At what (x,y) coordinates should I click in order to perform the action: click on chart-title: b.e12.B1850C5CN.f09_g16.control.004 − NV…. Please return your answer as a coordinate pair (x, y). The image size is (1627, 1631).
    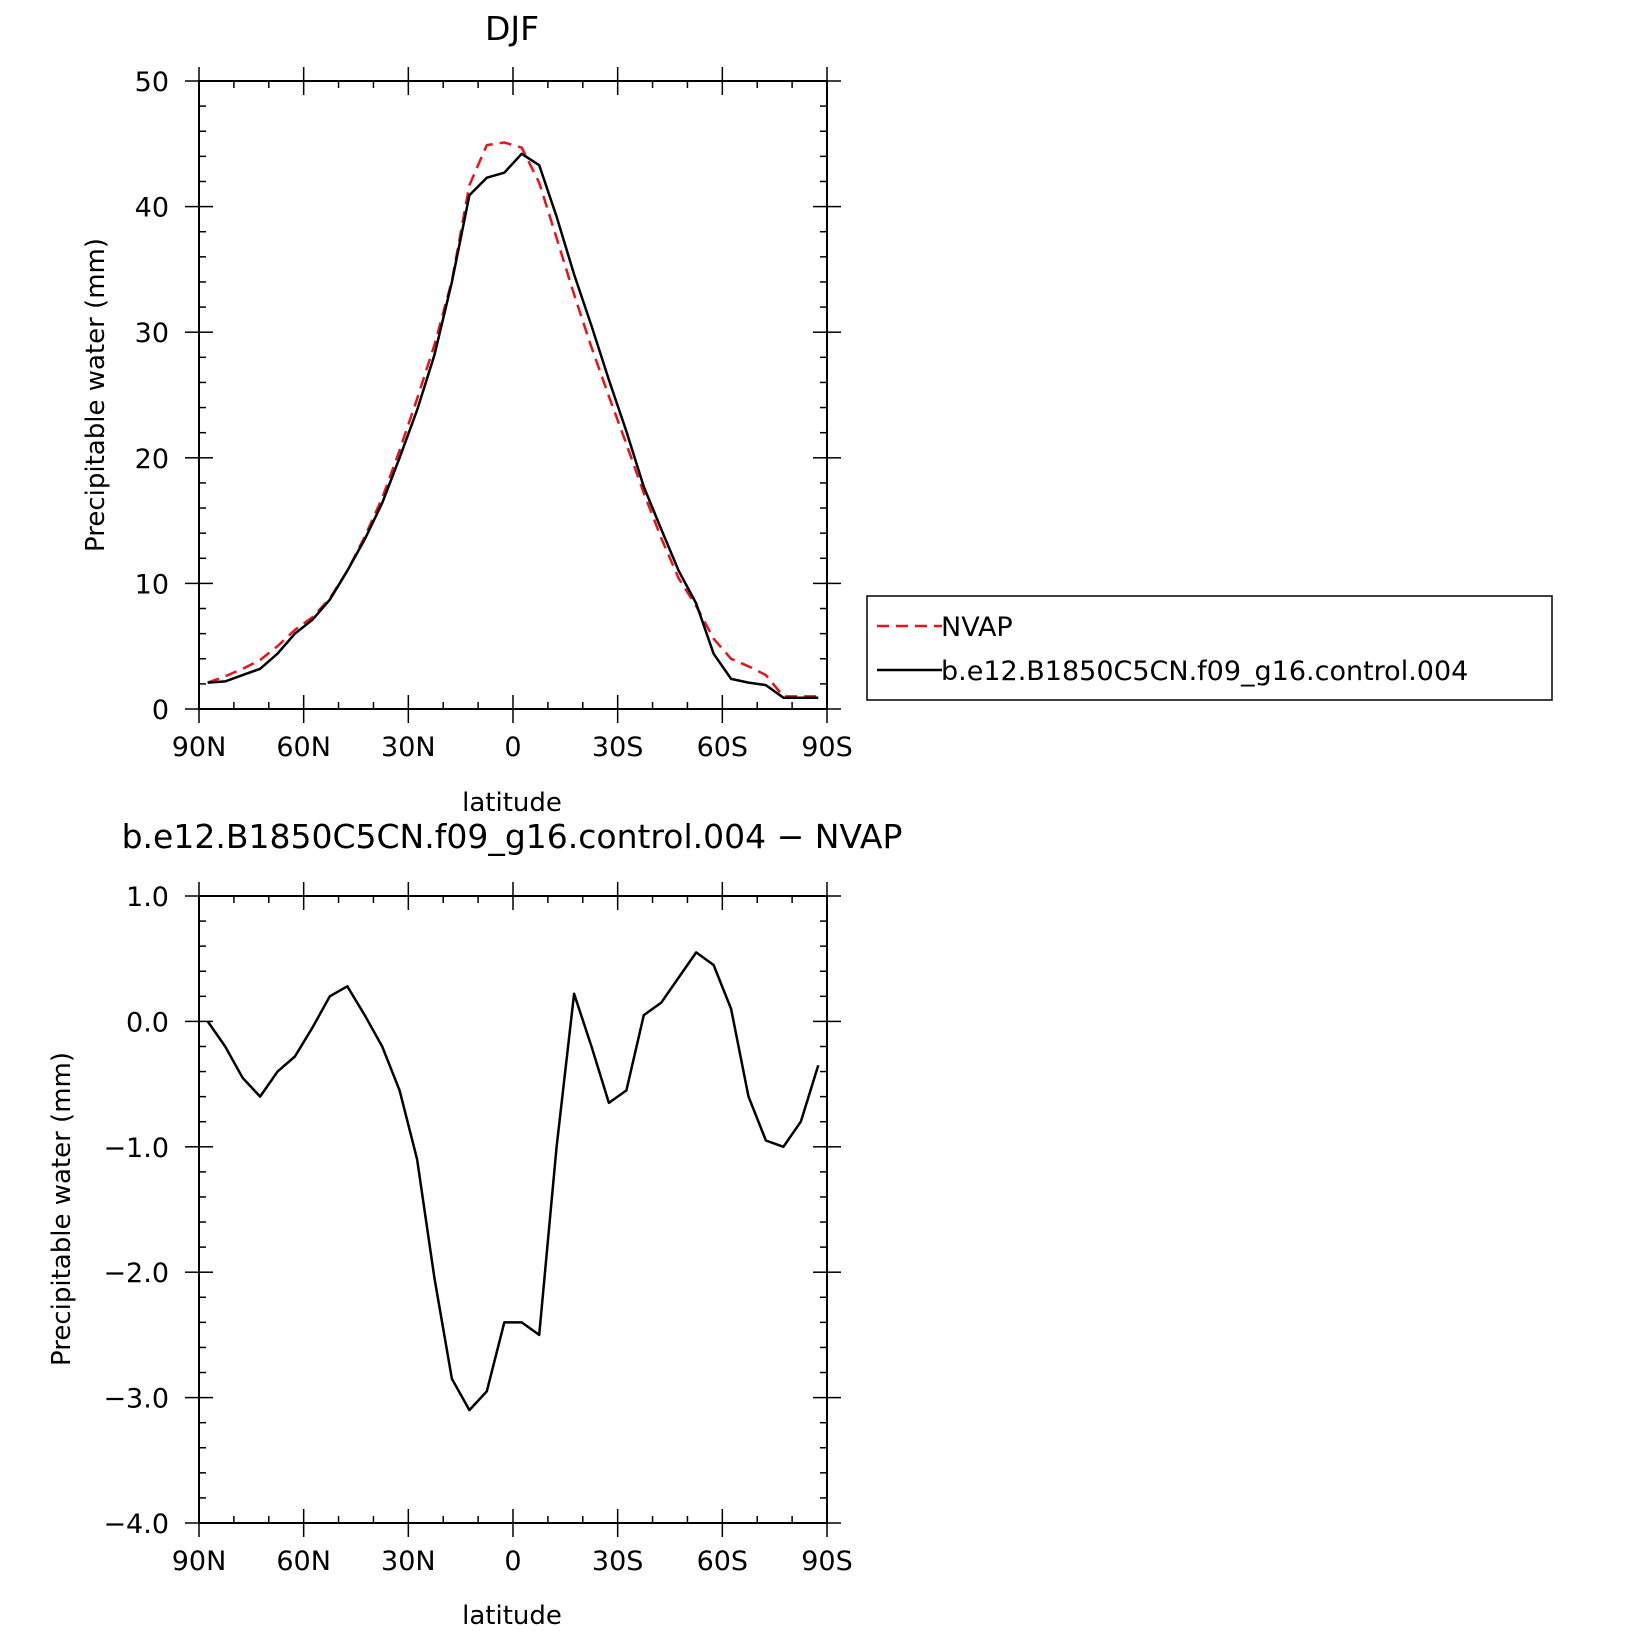
    Looking at the image, I should click on (512, 836).